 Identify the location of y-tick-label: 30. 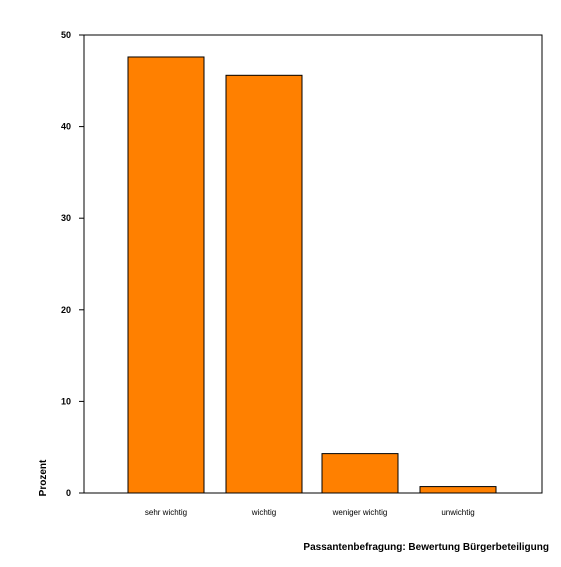
(66, 218).